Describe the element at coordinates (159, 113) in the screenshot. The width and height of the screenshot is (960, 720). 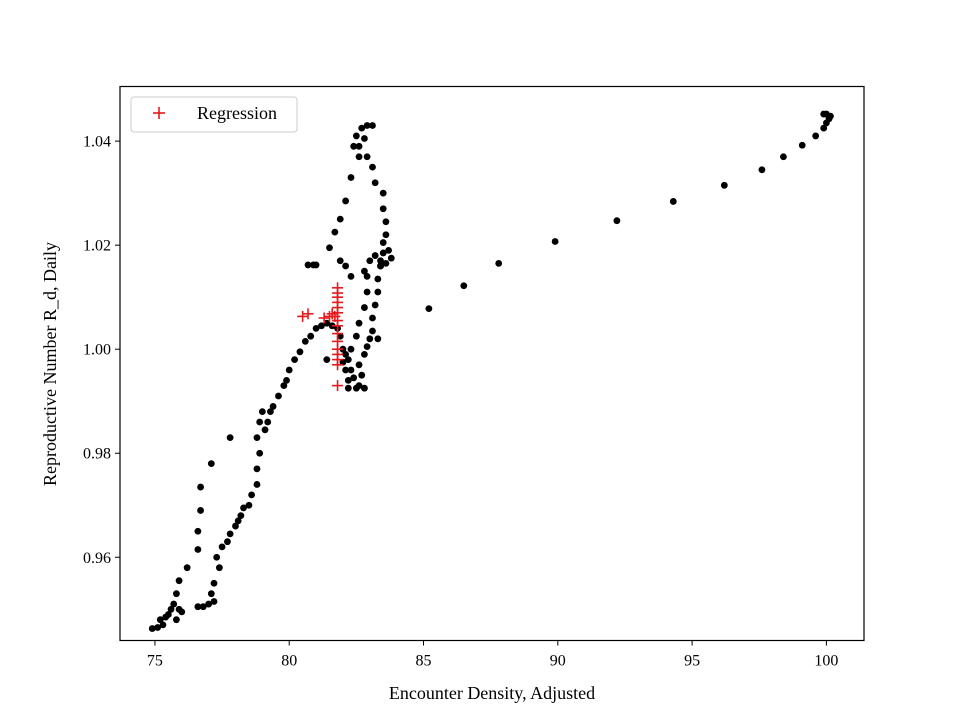
I see `legend-marker-regression` at that location.